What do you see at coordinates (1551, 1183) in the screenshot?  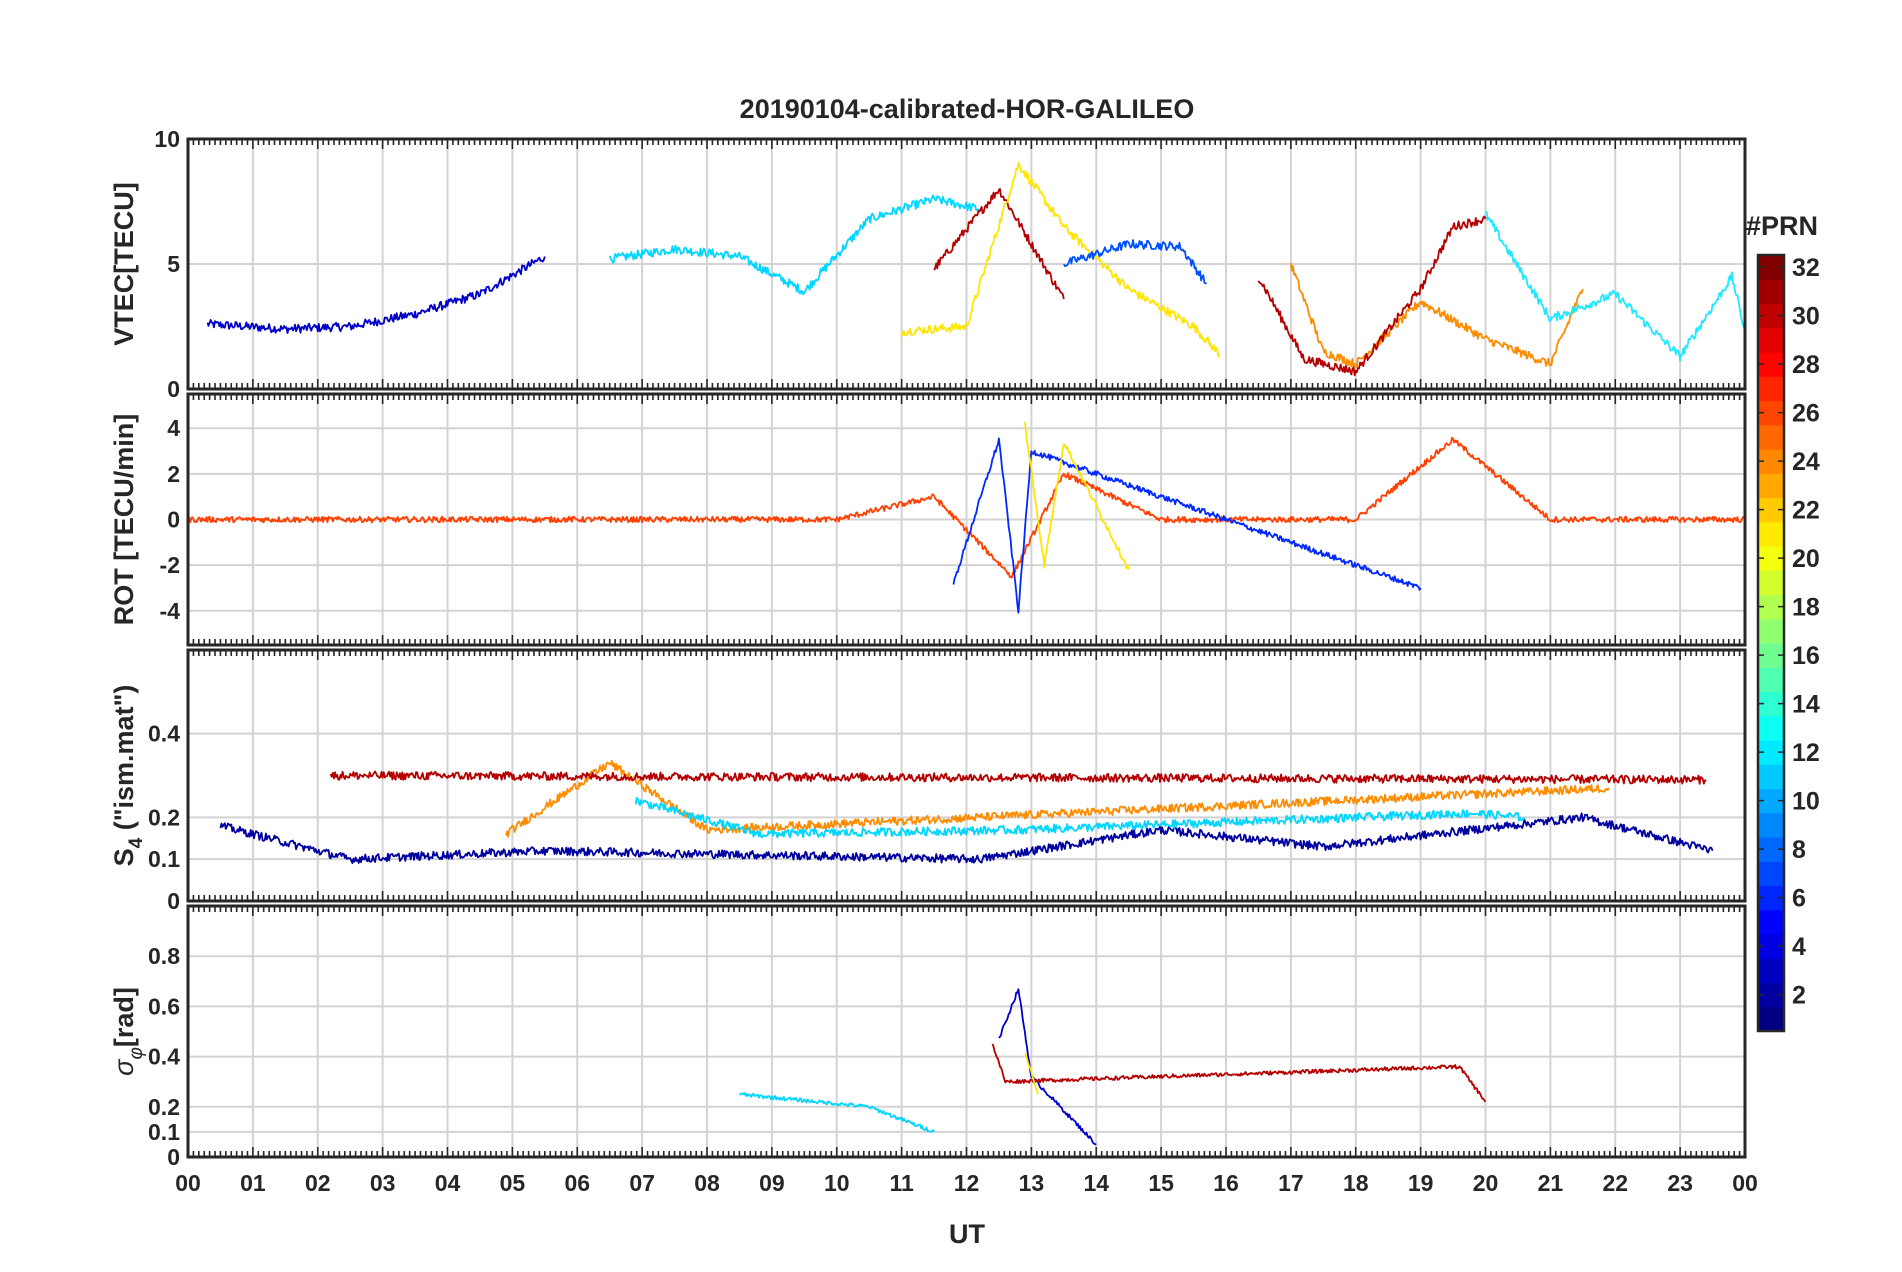 I see `x-tick-label: 21` at bounding box center [1551, 1183].